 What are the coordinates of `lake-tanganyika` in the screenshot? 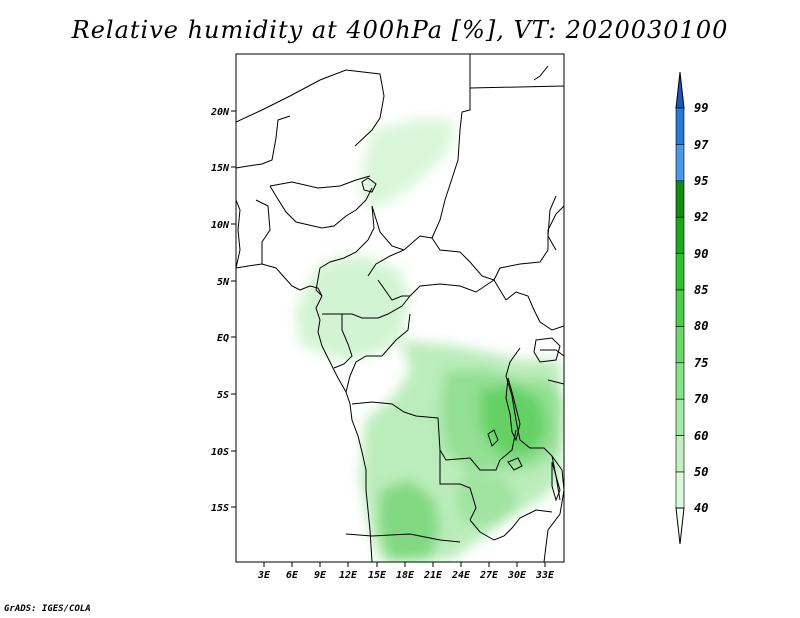 It's located at (513, 409).